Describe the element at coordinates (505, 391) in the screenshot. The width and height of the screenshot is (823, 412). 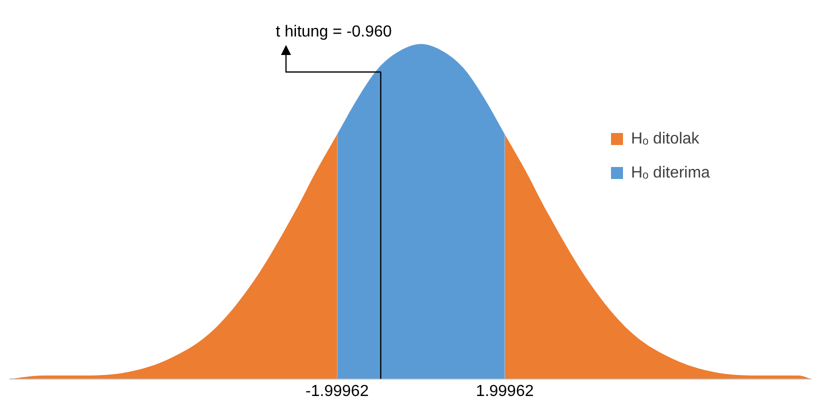
I see `x-tick-label: 1.99962` at that location.